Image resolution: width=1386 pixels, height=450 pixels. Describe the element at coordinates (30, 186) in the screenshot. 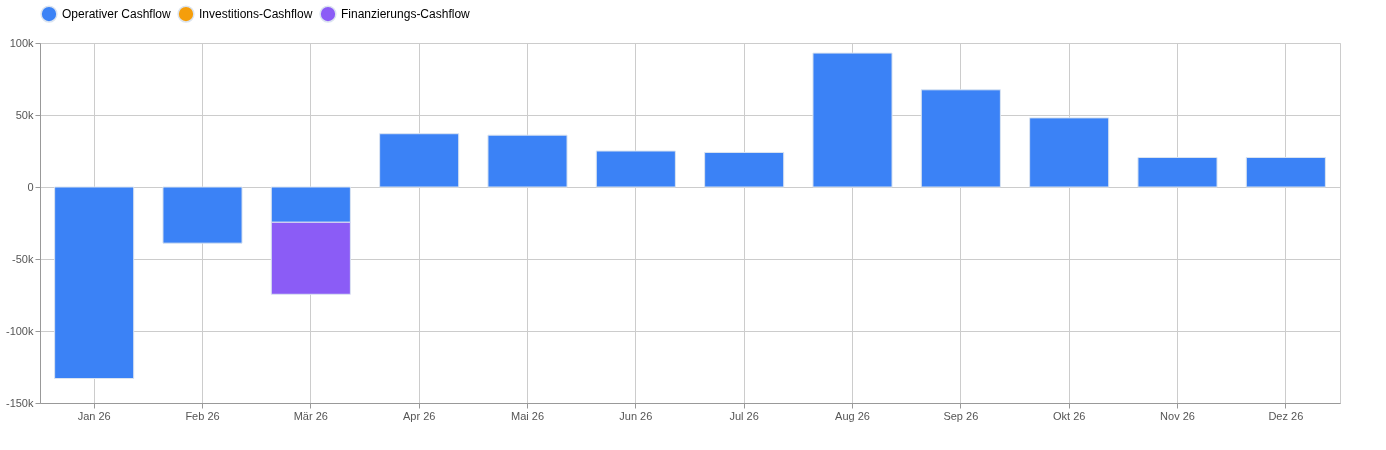

I see `y-tick-label: 0` at that location.